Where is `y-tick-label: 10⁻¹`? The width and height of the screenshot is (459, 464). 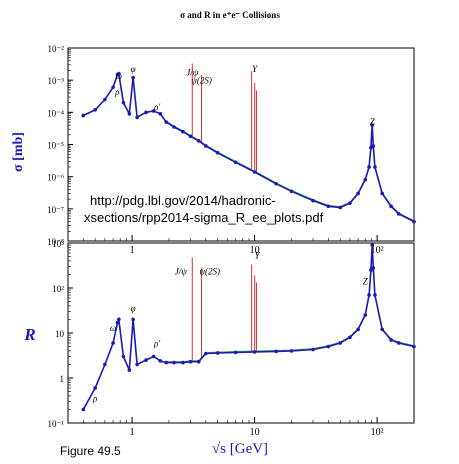
y-tick-label: 10⁻¹ is located at coordinates (56, 424).